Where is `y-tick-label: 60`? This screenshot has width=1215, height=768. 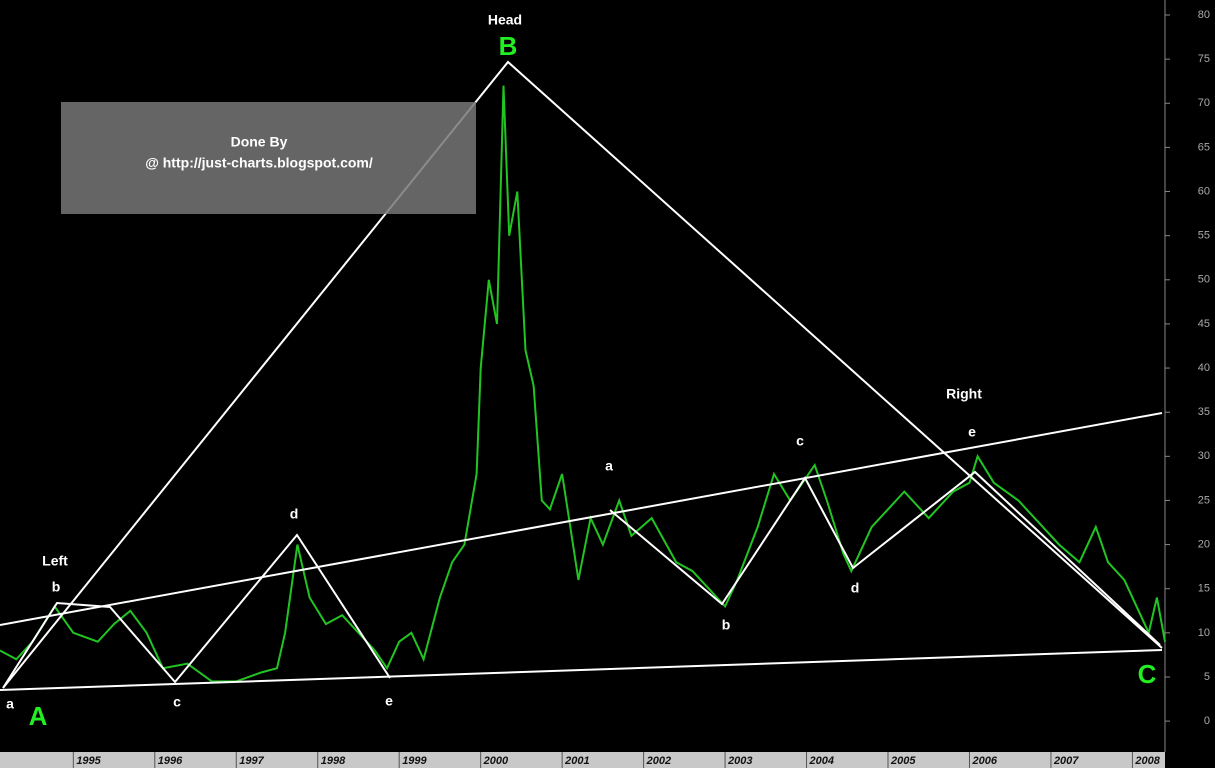
y-tick-label: 60 is located at coordinates (1204, 191).